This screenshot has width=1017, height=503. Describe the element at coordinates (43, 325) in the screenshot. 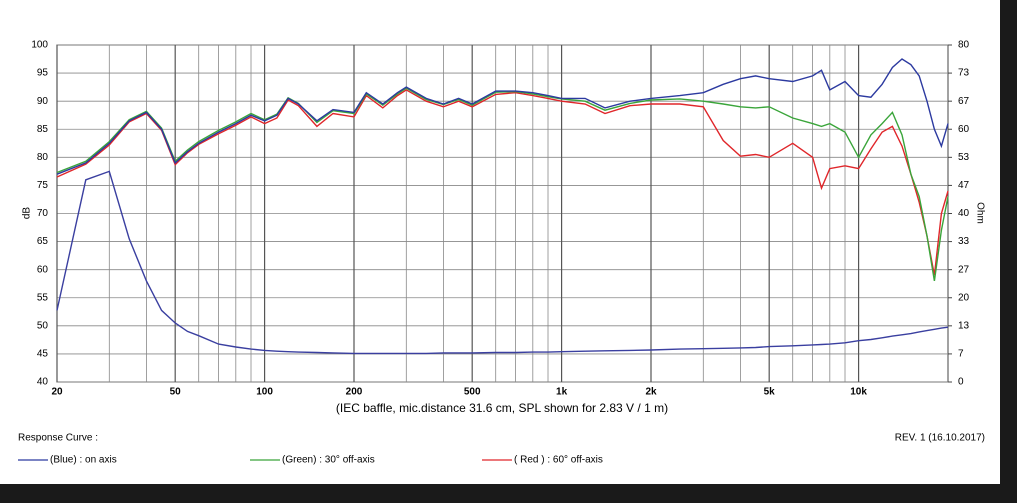

I see `y-tick-label: 50` at that location.